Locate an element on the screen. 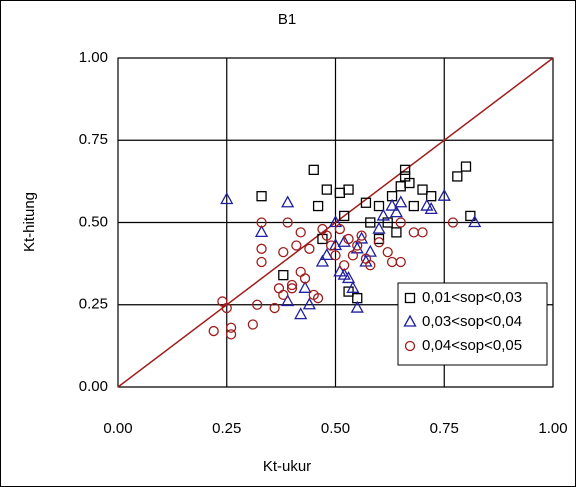 This screenshot has height=487, width=576. x-tick-label: 0.50 is located at coordinates (335, 428).